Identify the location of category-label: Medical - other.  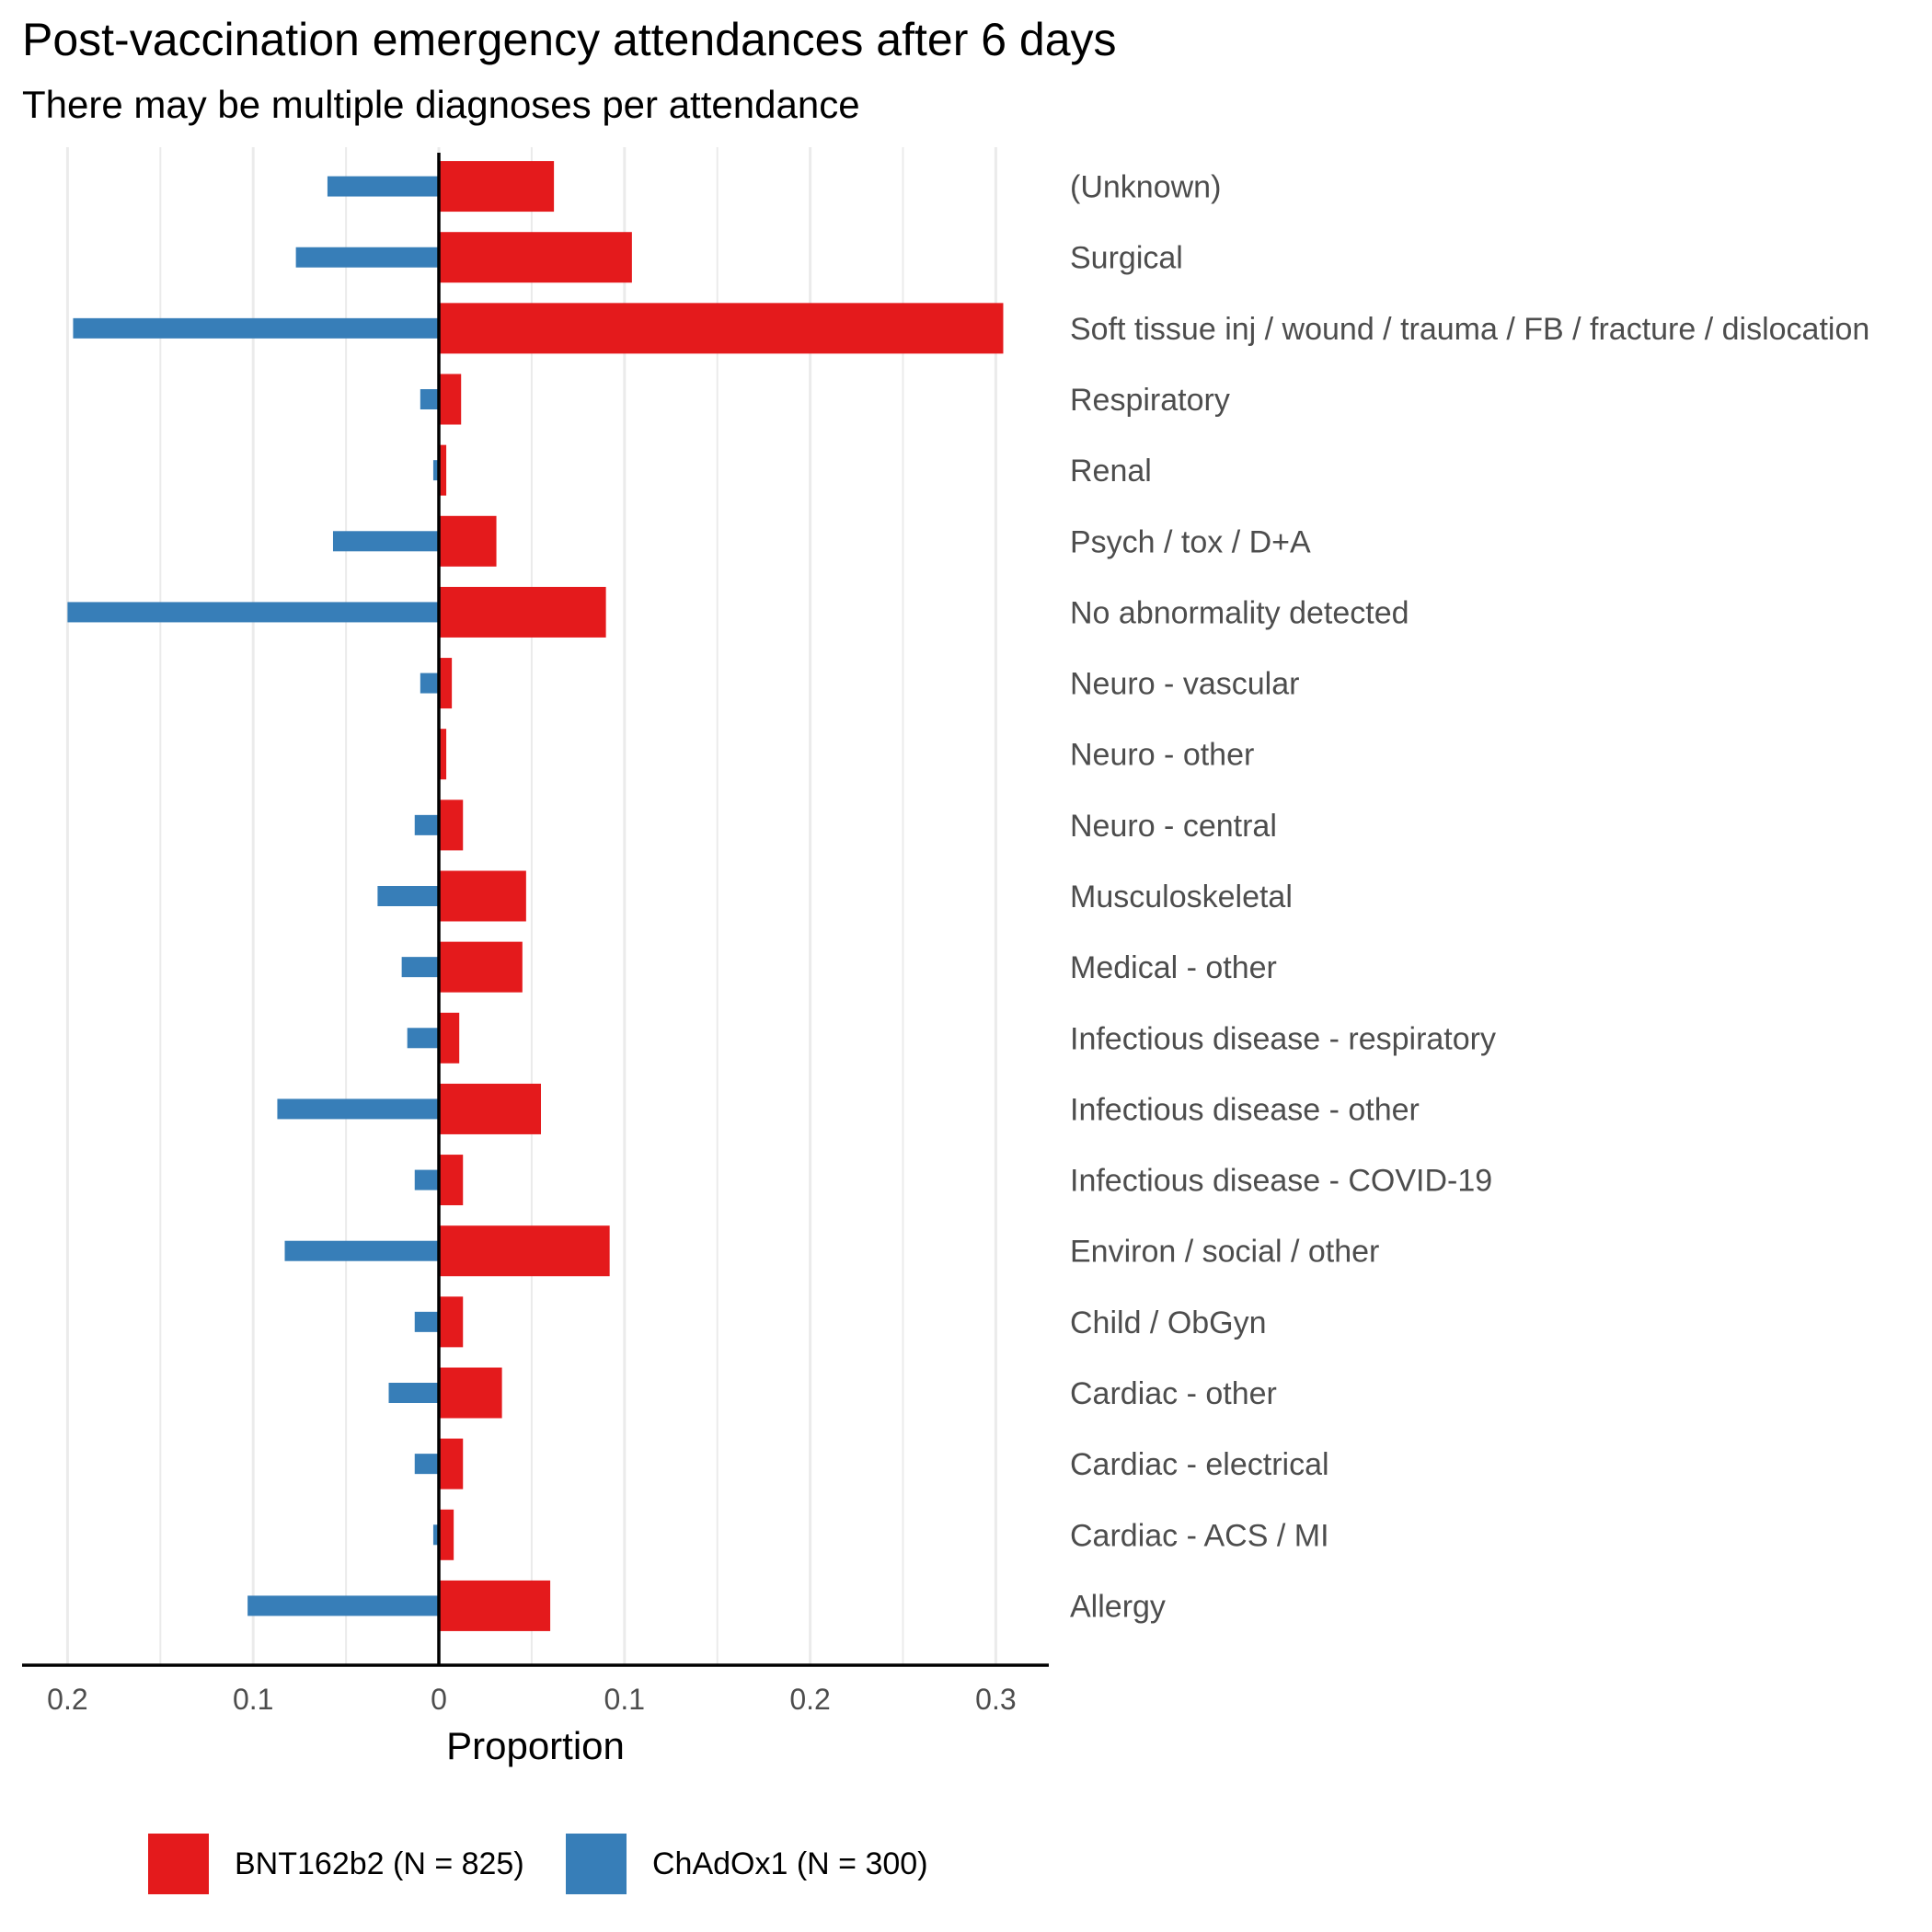
(1173, 968).